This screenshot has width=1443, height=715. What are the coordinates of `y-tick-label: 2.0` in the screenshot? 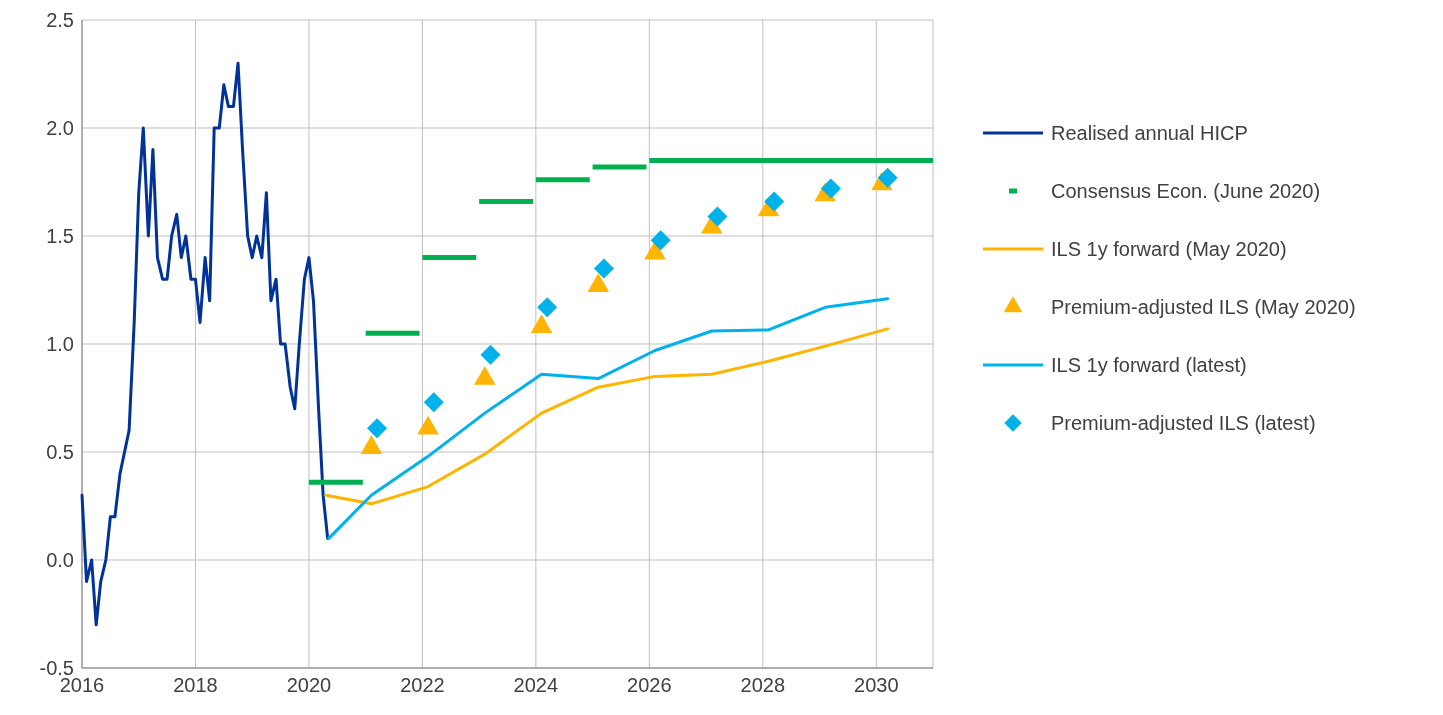 It's located at (60, 128).